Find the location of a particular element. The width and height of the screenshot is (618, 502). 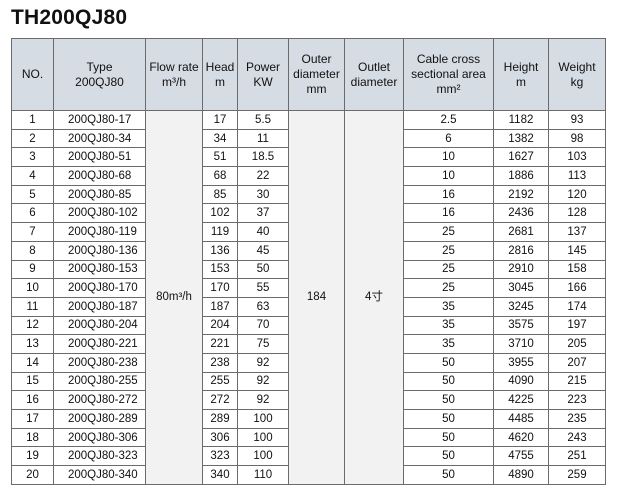

header-weight-line: Weight is located at coordinates (577, 66).